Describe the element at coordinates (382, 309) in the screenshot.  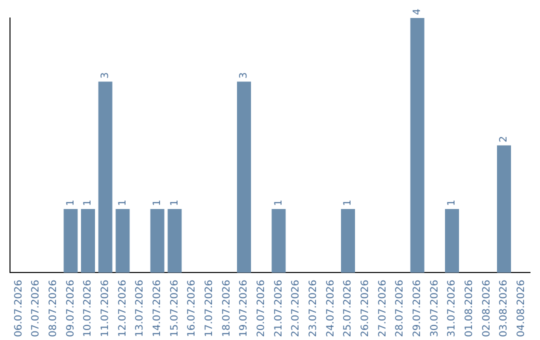
I see `x-tick-label: 27.07.2026` at that location.